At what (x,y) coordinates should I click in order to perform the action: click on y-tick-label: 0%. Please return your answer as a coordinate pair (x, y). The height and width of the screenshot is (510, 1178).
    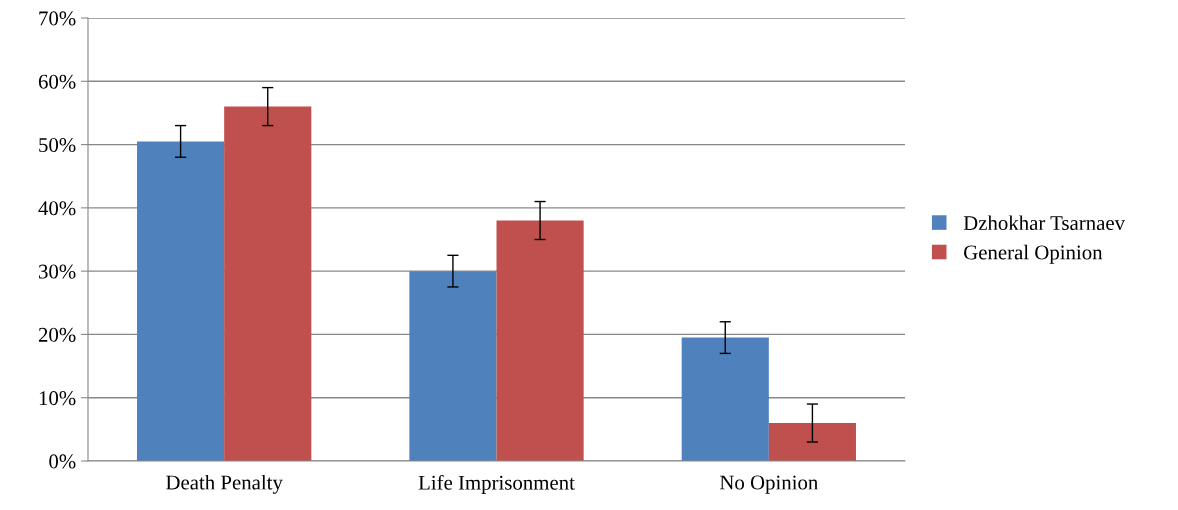
    Looking at the image, I should click on (62, 461).